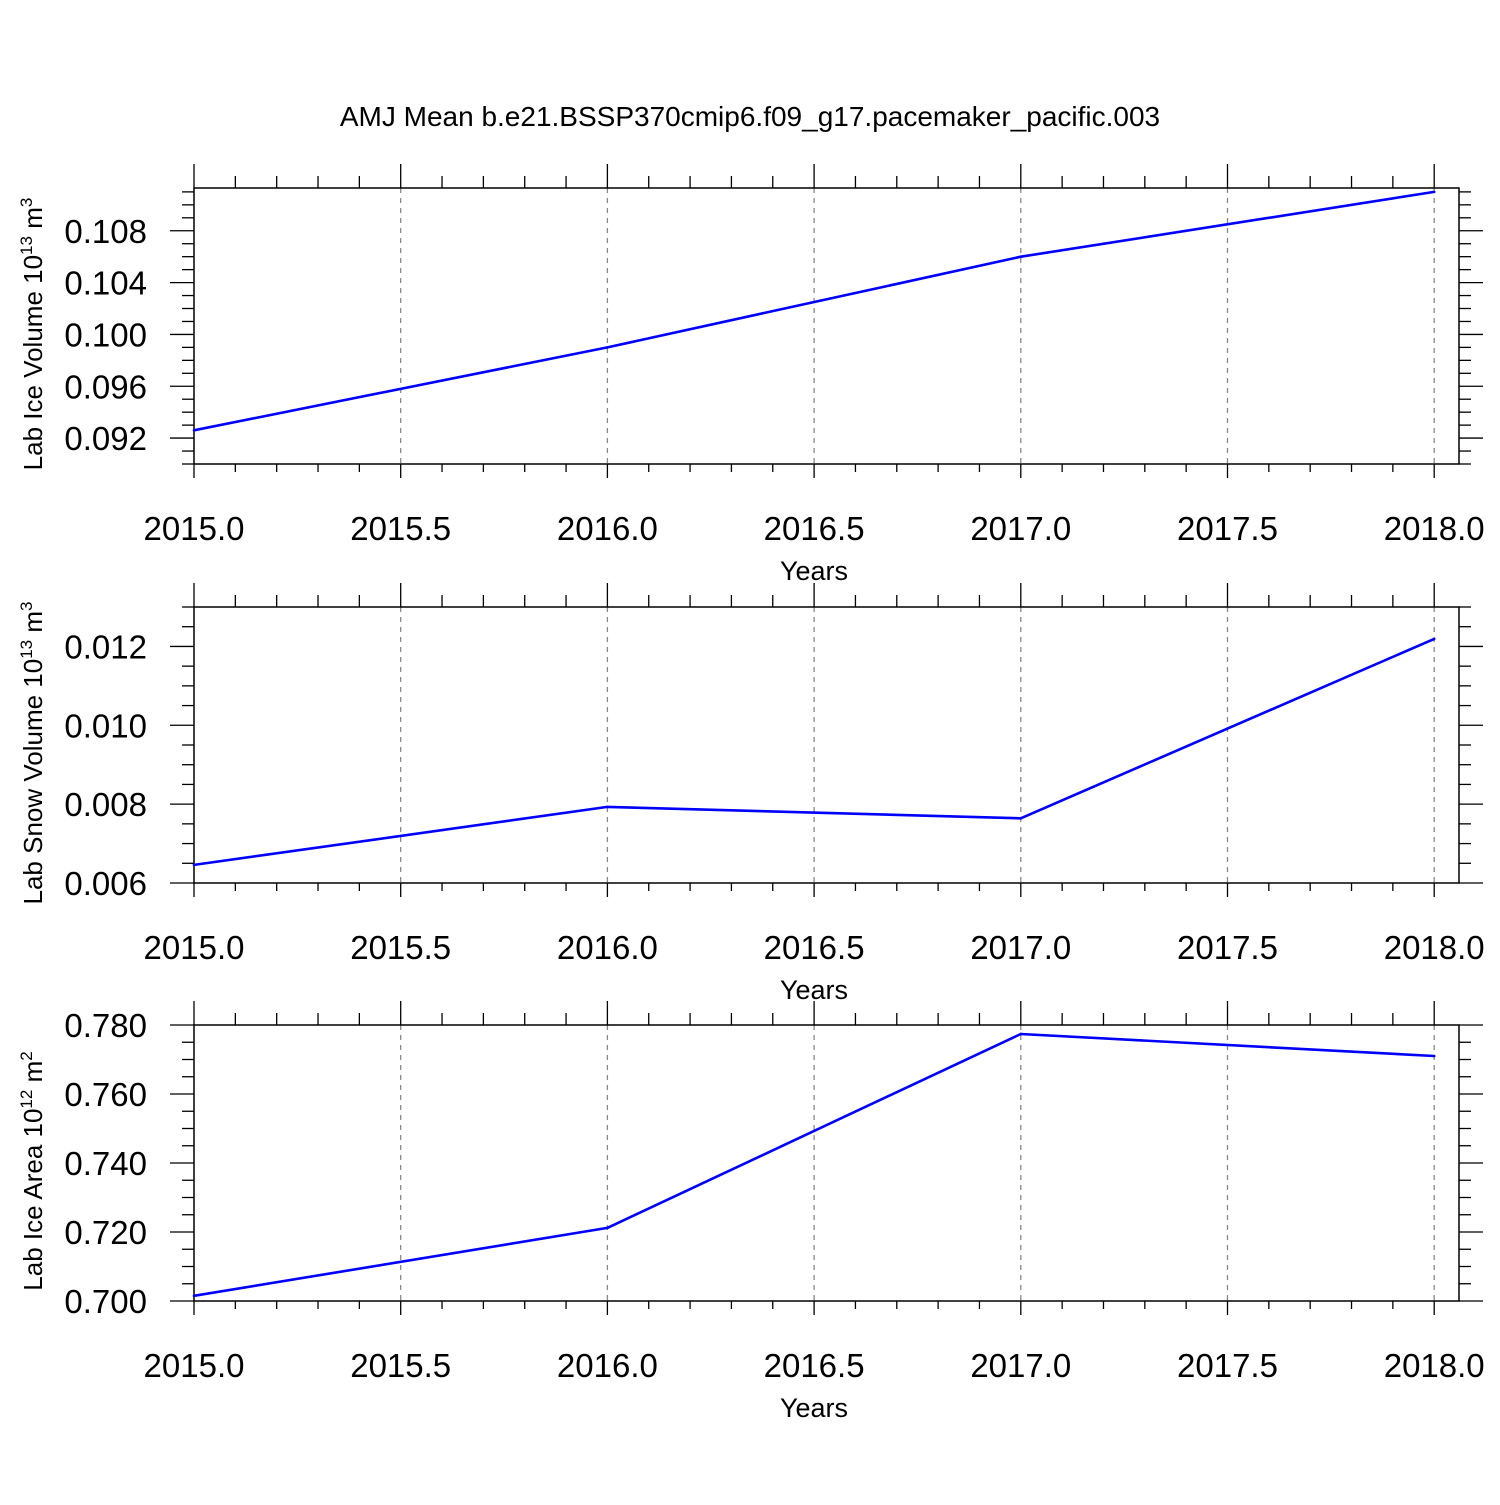 The image size is (1500, 1505). Describe the element at coordinates (105, 725) in the screenshot. I see `y-tick-label: 0.010` at that location.